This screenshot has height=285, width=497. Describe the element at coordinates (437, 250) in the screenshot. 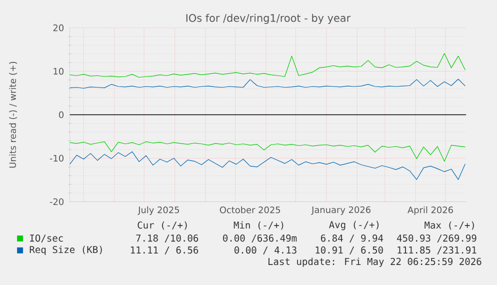

I see `text: 111.85 /231.91` at that location.